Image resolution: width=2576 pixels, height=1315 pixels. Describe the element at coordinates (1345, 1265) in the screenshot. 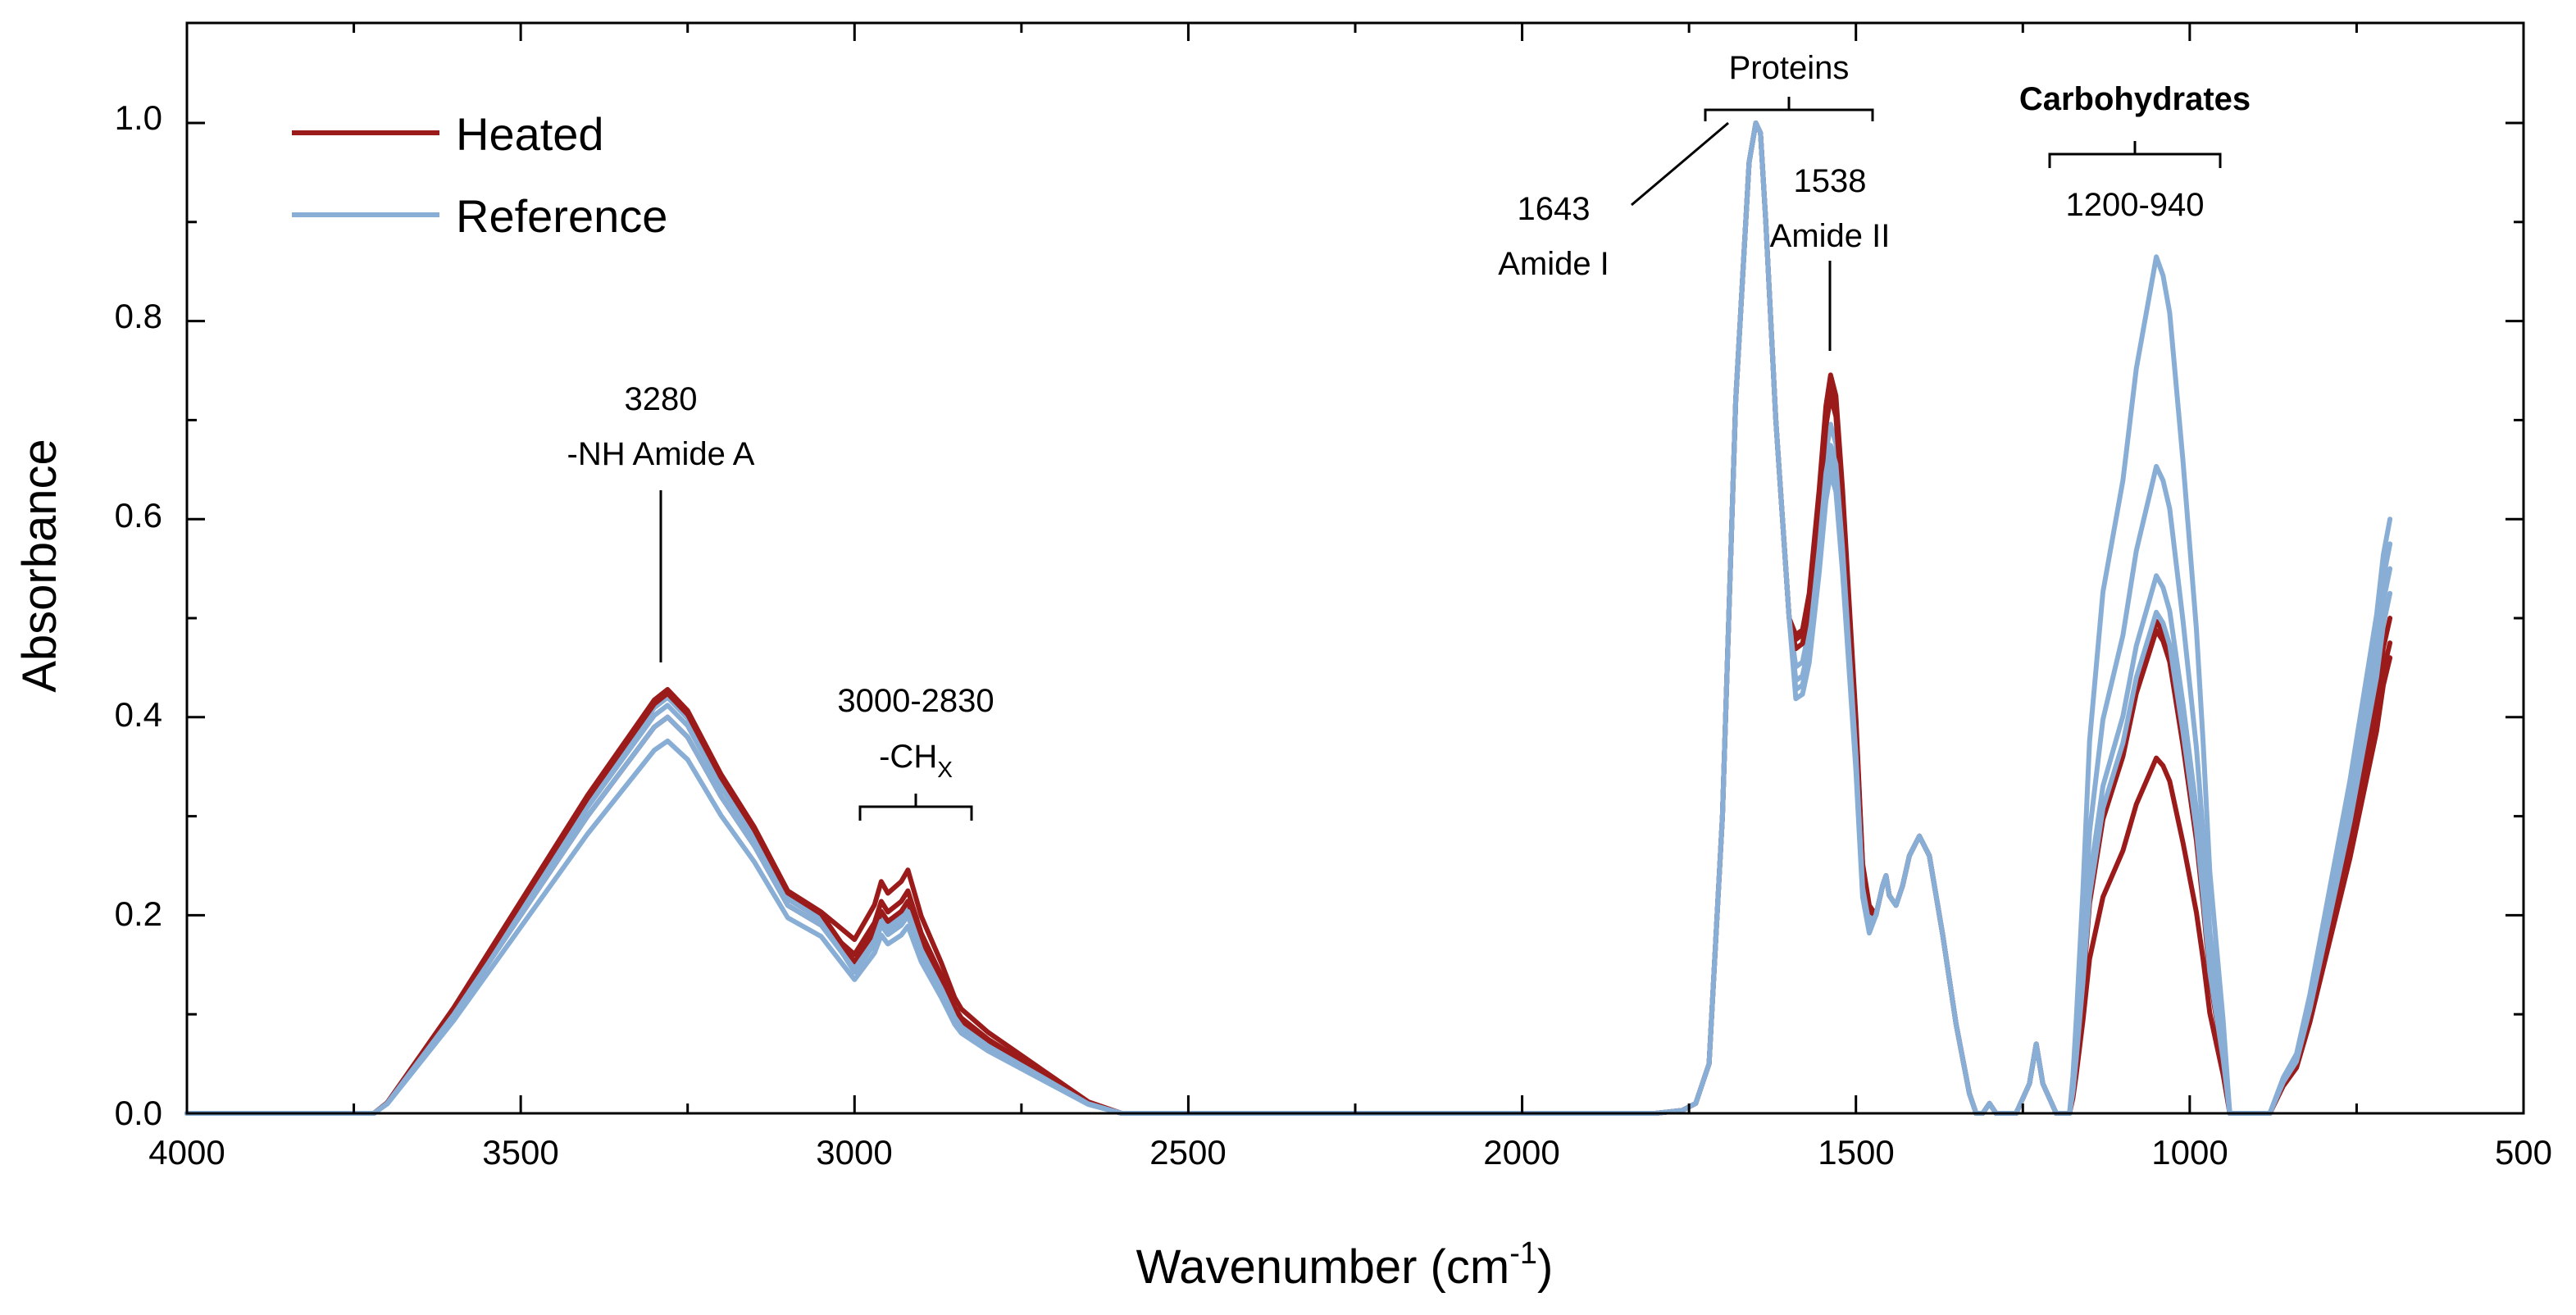

I see `x-axis-title: Wavenumber (cm-1)` at that location.